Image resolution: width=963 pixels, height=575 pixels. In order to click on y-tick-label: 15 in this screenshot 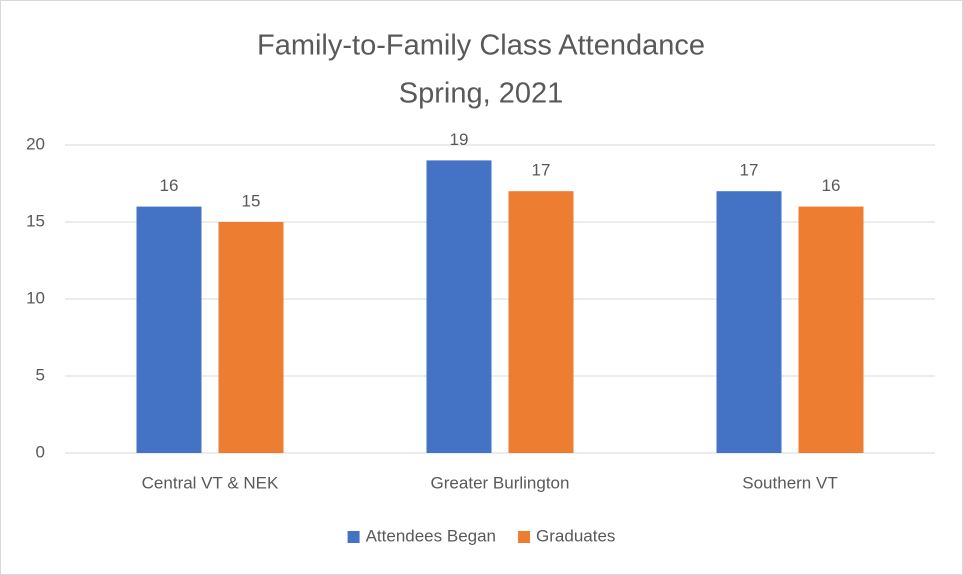, I will do `click(35, 220)`.